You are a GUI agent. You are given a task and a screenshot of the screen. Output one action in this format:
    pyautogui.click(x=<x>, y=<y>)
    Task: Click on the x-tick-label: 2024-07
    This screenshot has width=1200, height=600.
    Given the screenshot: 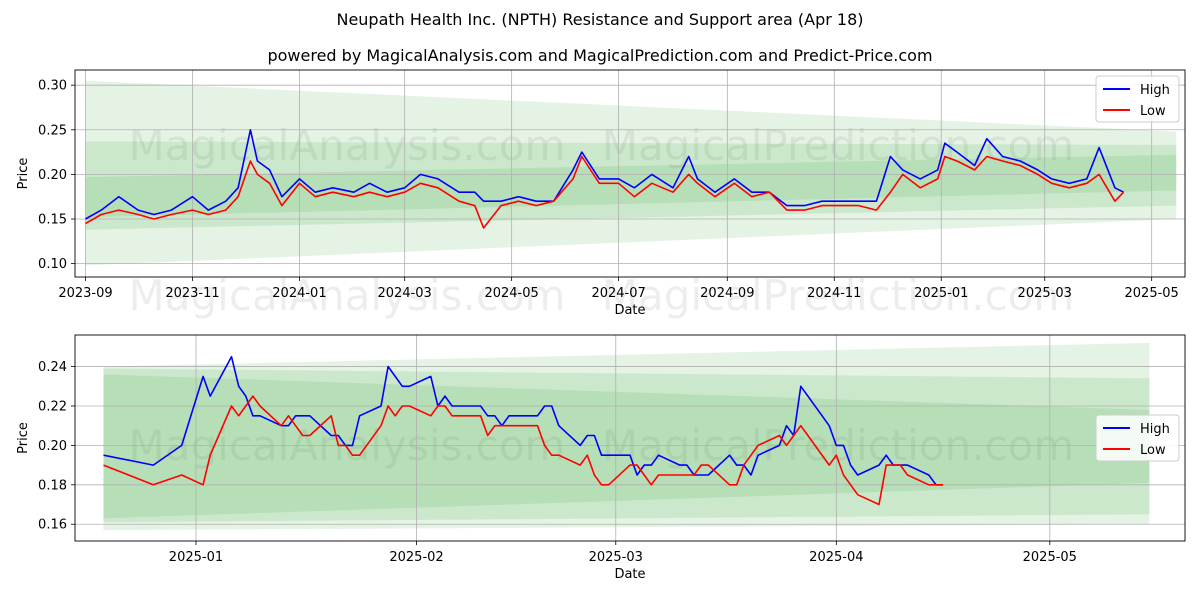 What is the action you would take?
    pyautogui.click(x=618, y=293)
    